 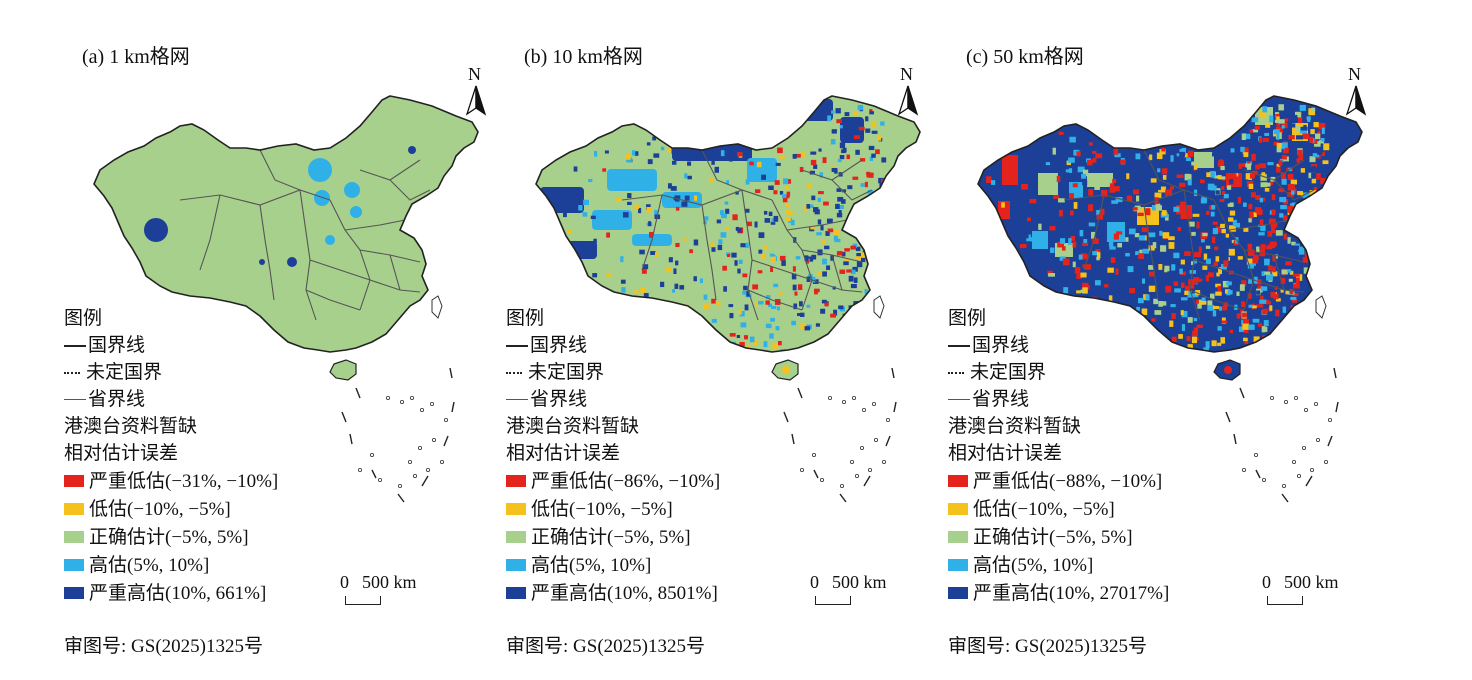 What do you see at coordinates (1356, 94) in the screenshot?
I see `north-arrow: N` at bounding box center [1356, 94].